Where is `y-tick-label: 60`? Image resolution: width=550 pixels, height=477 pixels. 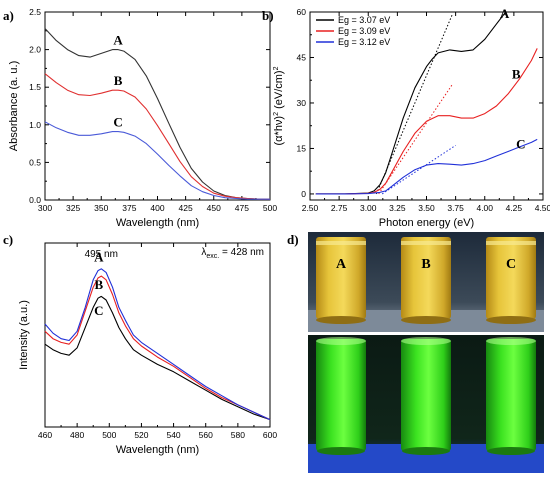 y-tick-label: 60 is located at coordinates (302, 12).